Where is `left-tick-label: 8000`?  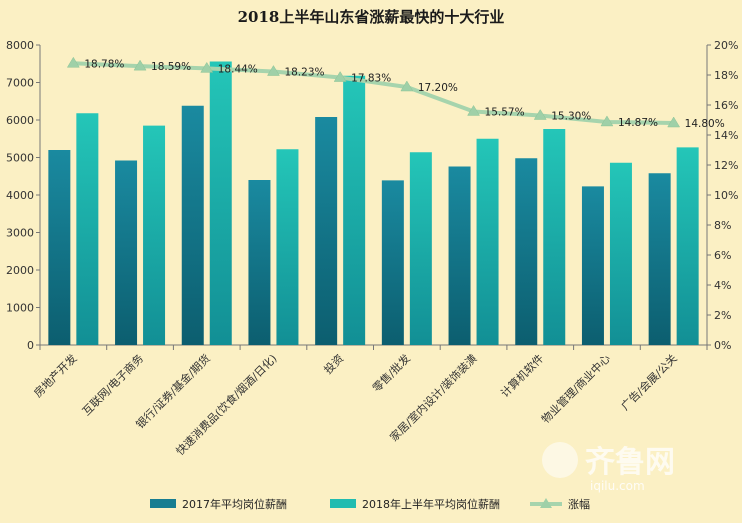 left-tick-label: 8000 is located at coordinates (20, 45).